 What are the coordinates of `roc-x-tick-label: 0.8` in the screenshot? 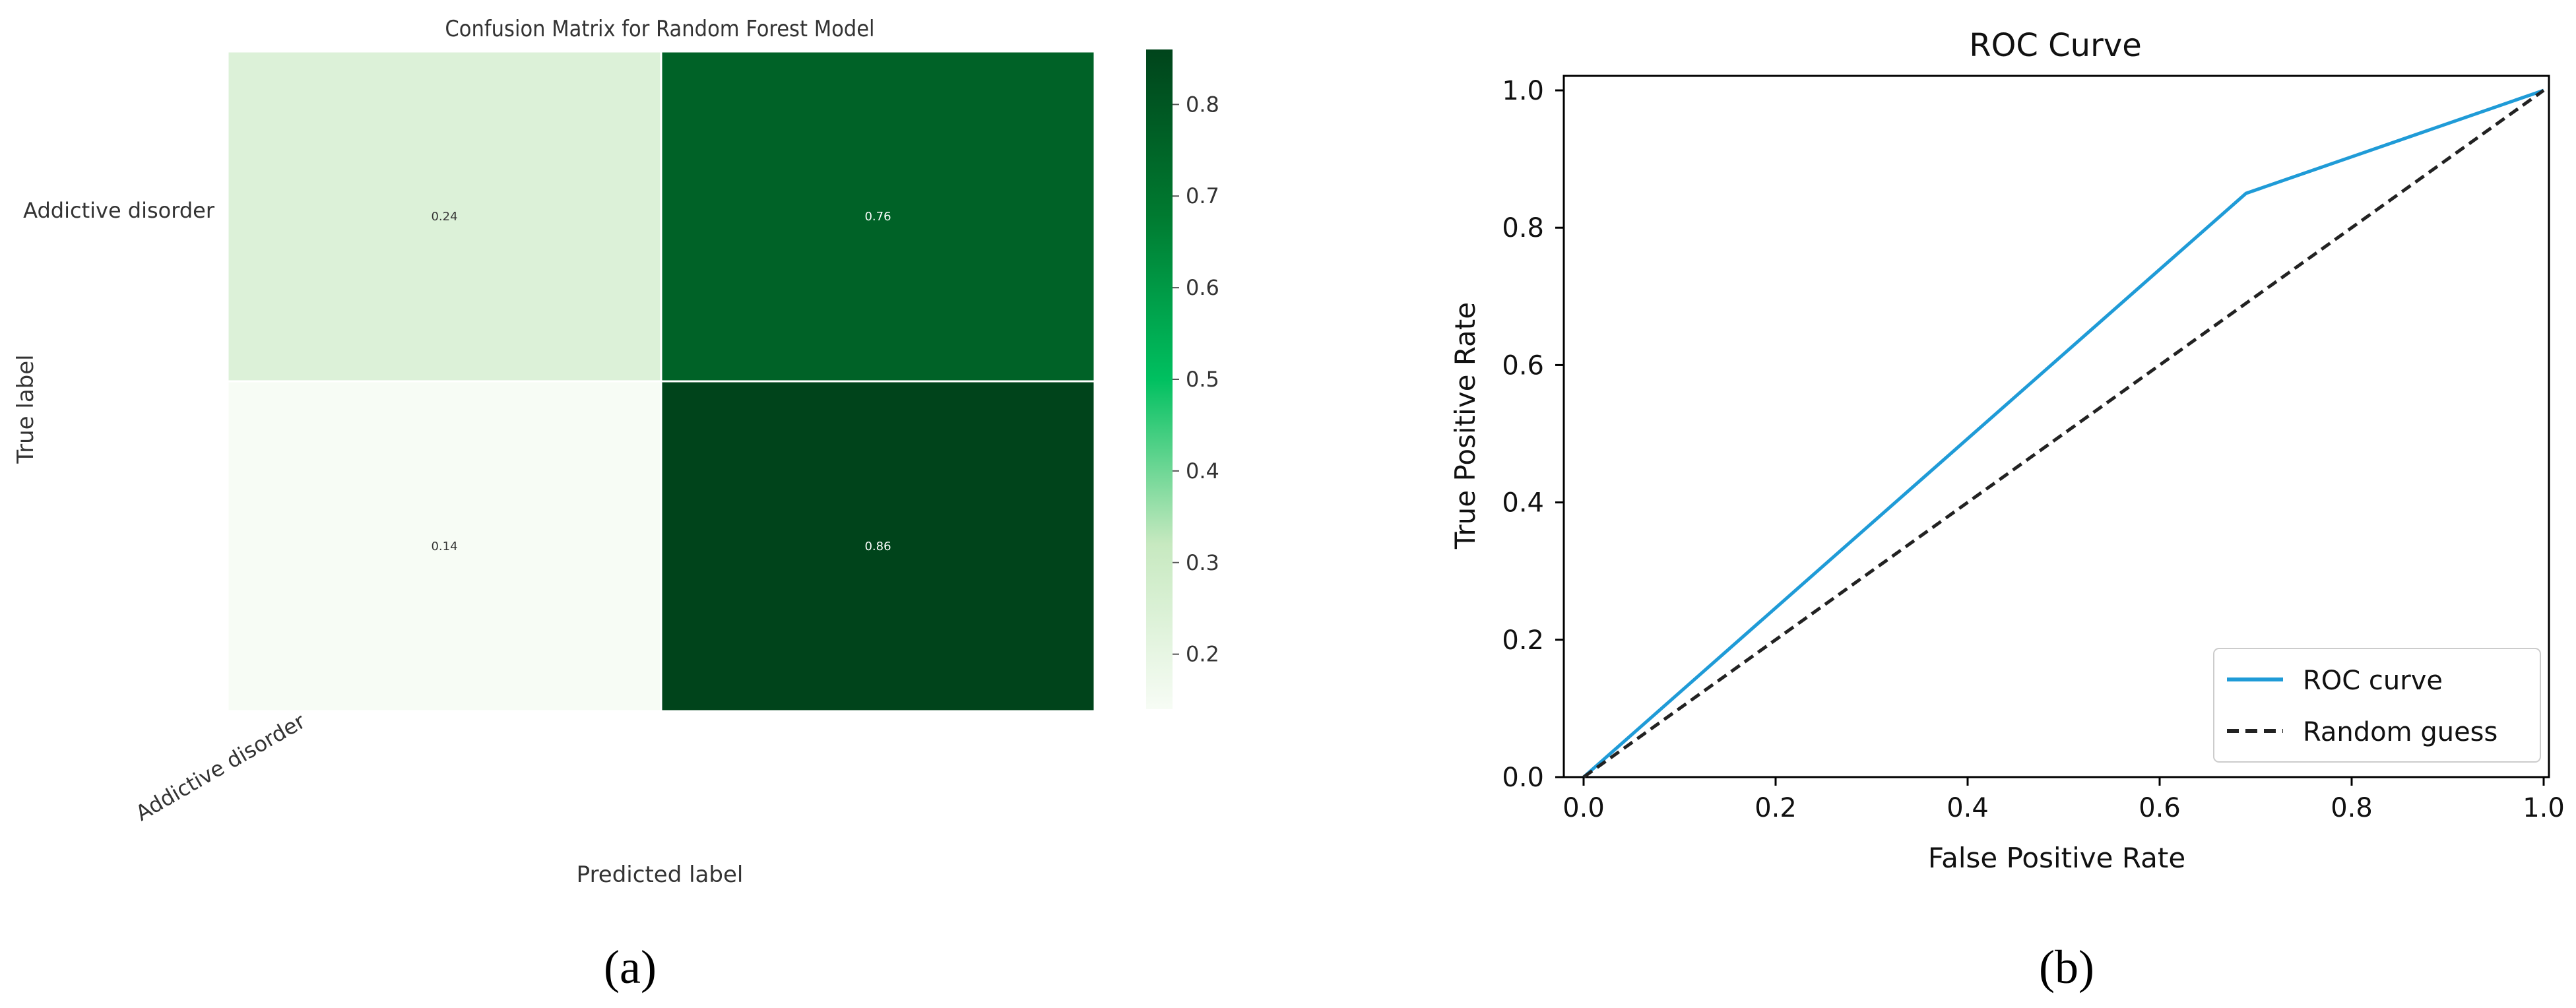 It's located at (2352, 808).